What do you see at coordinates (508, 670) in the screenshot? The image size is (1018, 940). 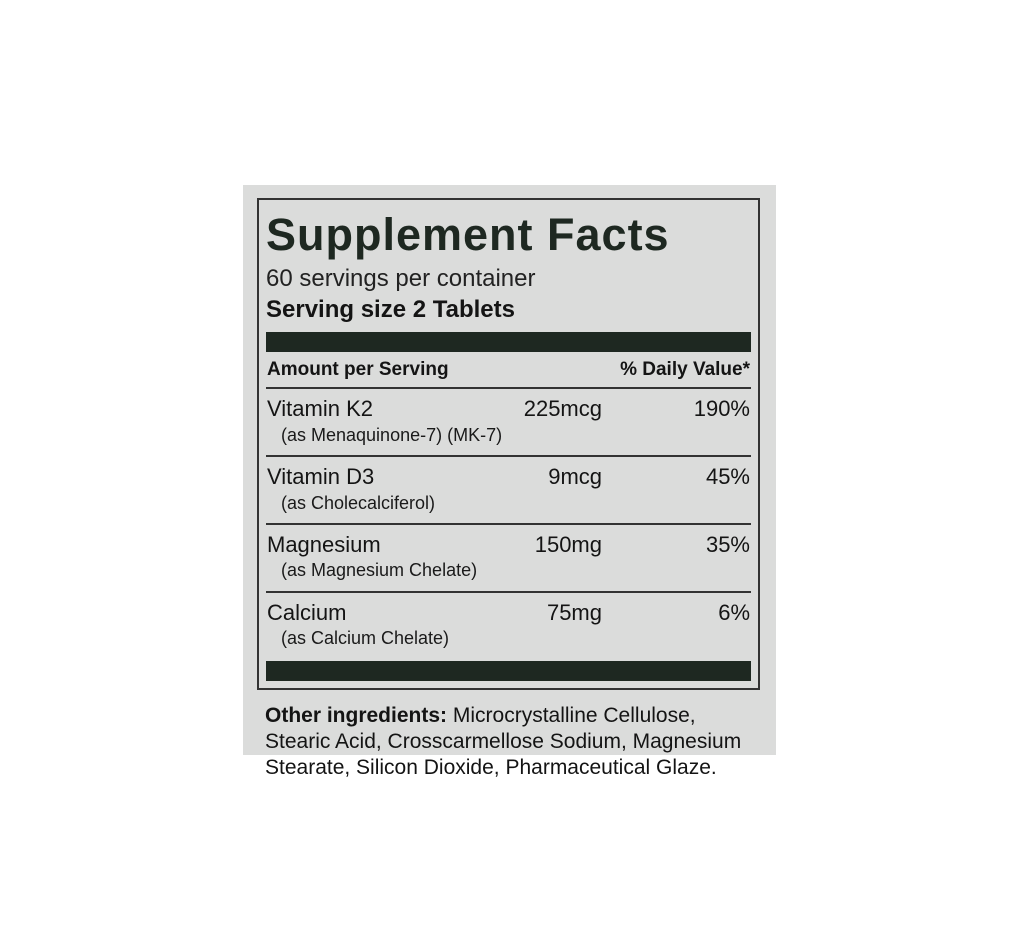 I see `divider-bar-bottom` at bounding box center [508, 670].